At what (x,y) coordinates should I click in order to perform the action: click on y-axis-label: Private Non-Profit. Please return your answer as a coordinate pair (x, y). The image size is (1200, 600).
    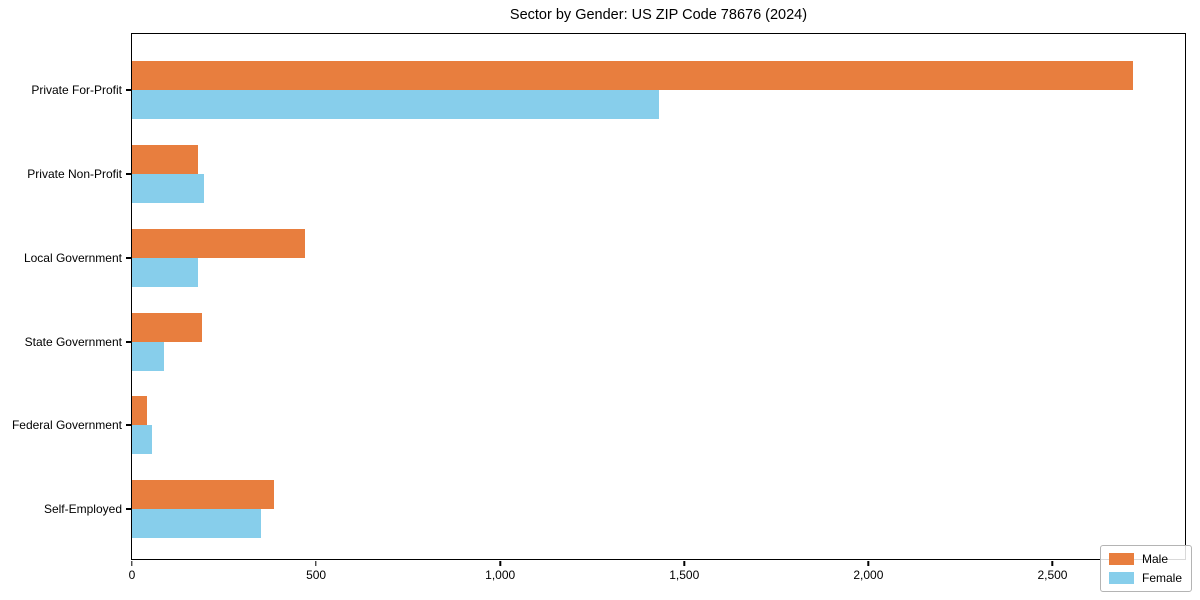
    Looking at the image, I should click on (74, 174).